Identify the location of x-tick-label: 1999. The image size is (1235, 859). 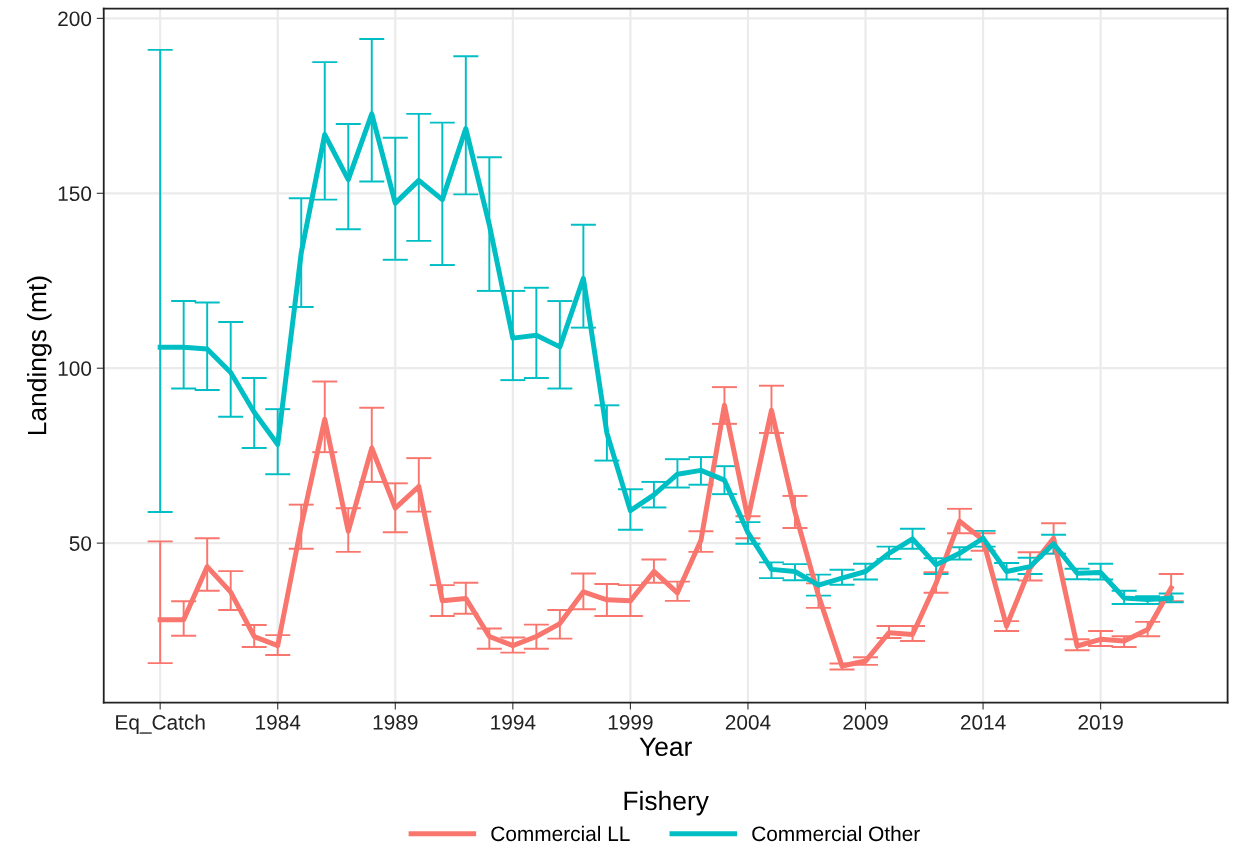
(630, 722).